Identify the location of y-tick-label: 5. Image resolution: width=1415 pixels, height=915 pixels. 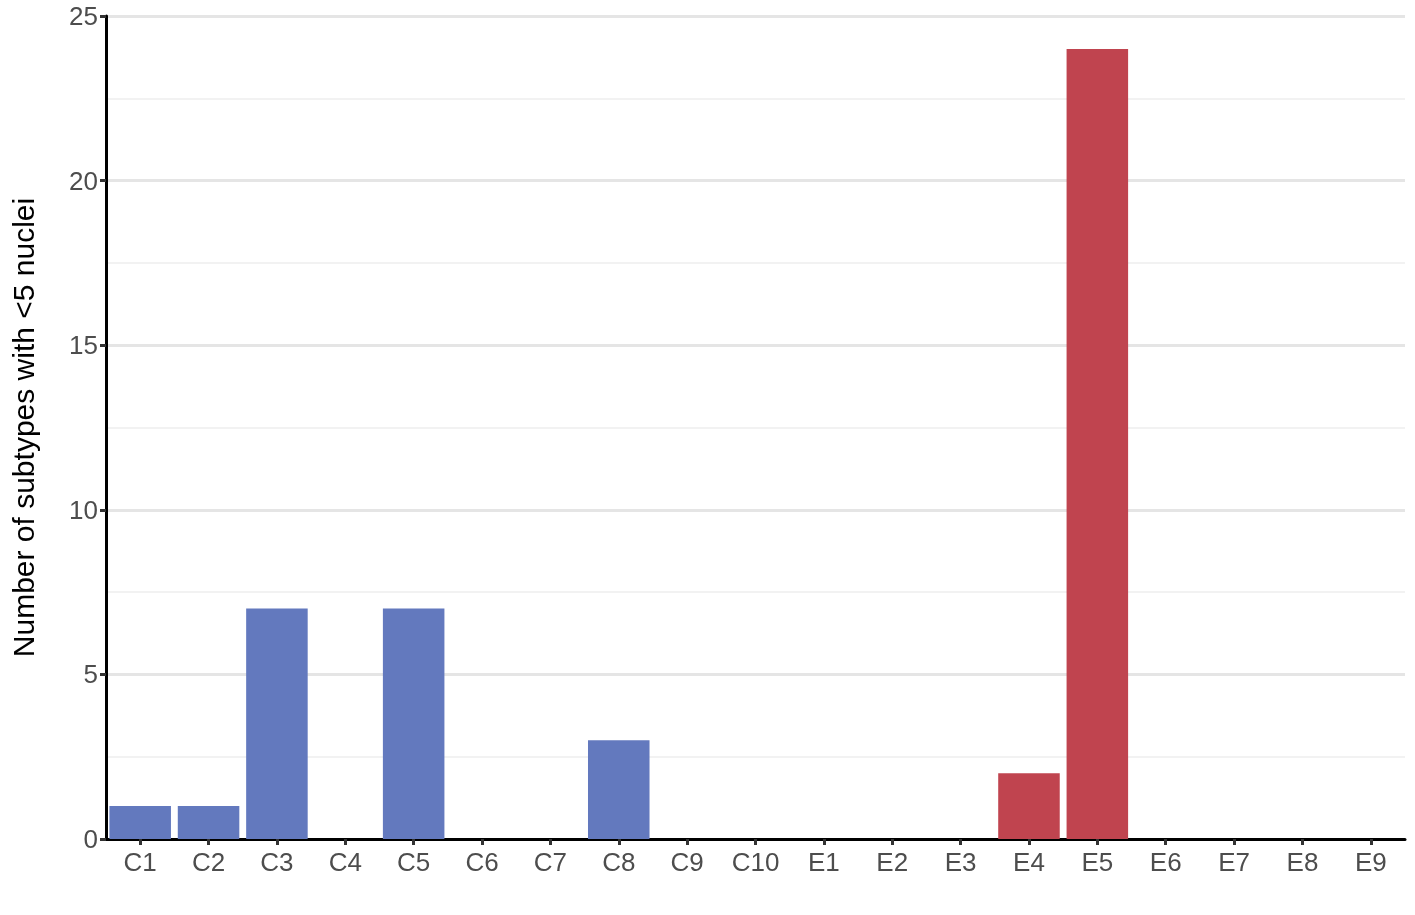
(90, 674).